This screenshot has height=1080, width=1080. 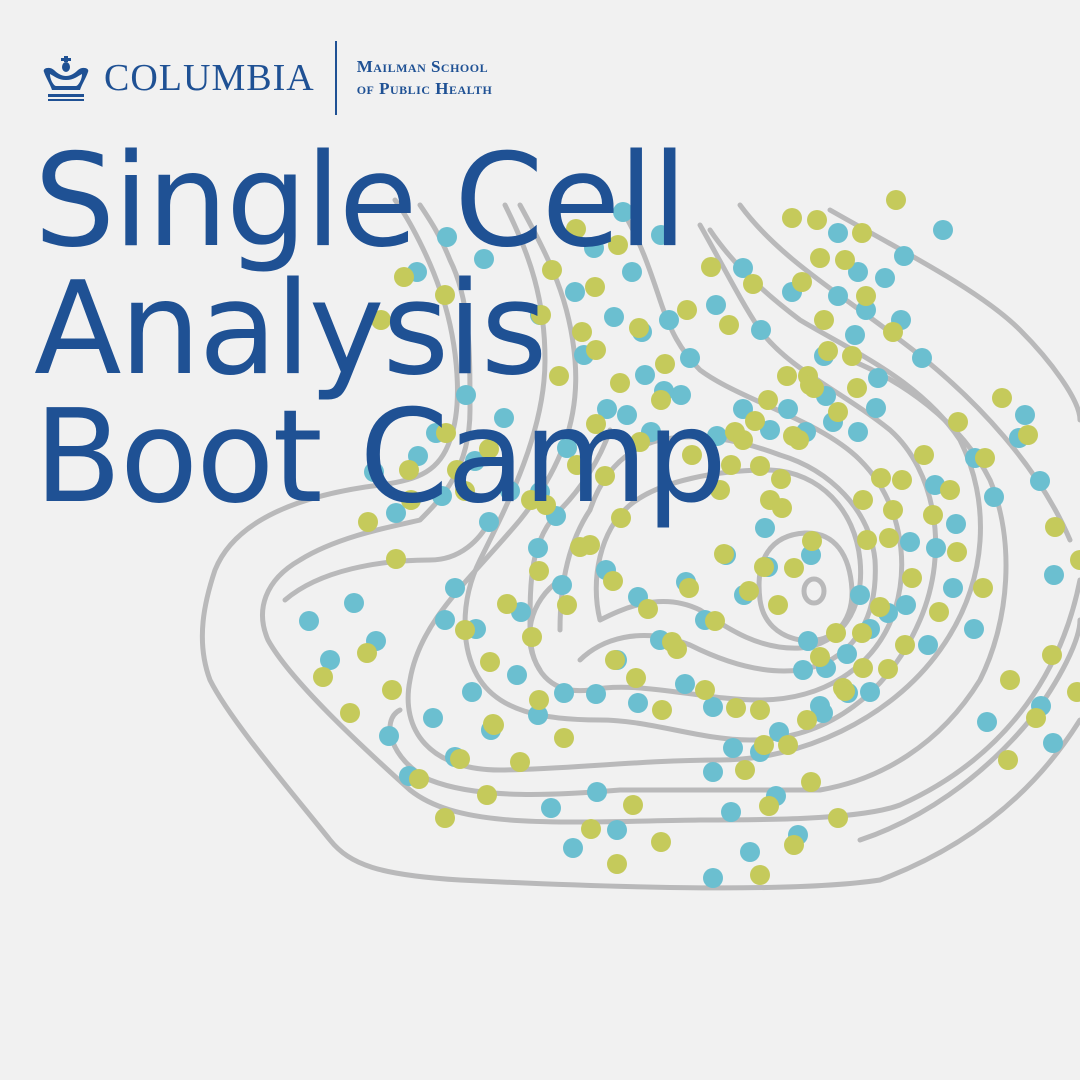 What do you see at coordinates (290, 329) in the screenshot?
I see `title-line-2: Analysis` at bounding box center [290, 329].